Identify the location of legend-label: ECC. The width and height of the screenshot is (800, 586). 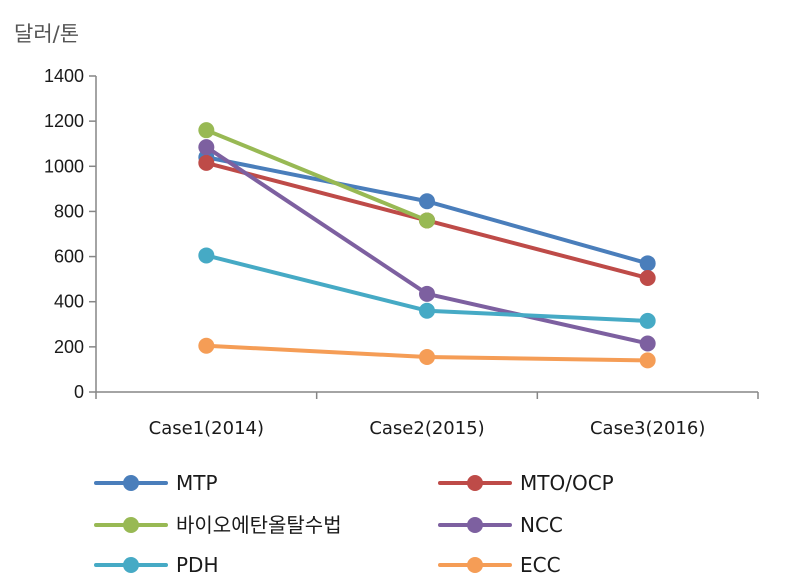
(540, 565).